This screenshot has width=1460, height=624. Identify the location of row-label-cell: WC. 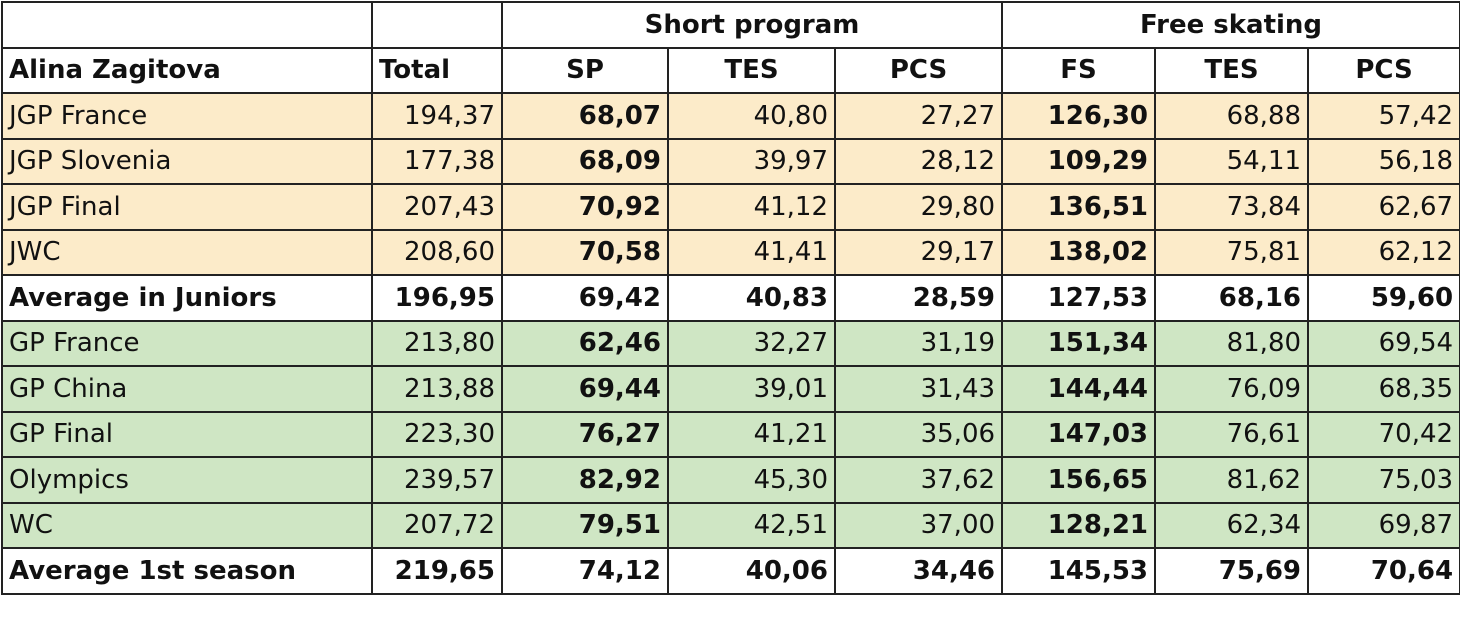
(187, 525).